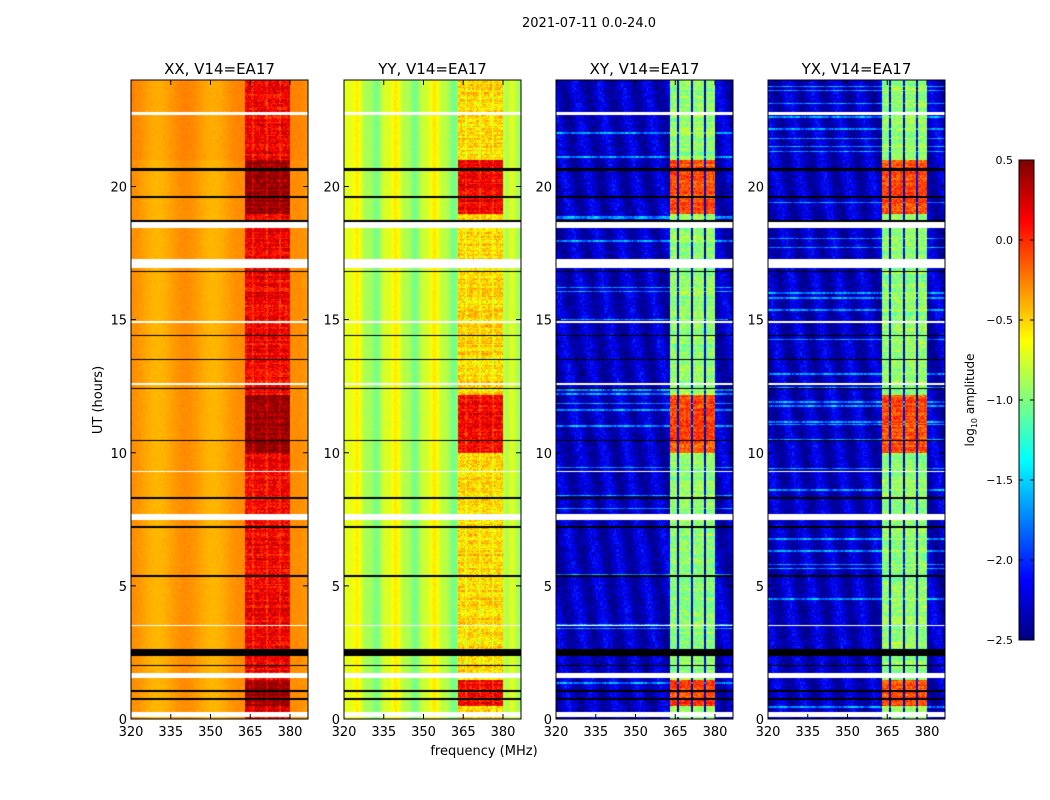  Describe the element at coordinates (432, 69) in the screenshot. I see `panel-title: YY, V14=EA17` at that location.